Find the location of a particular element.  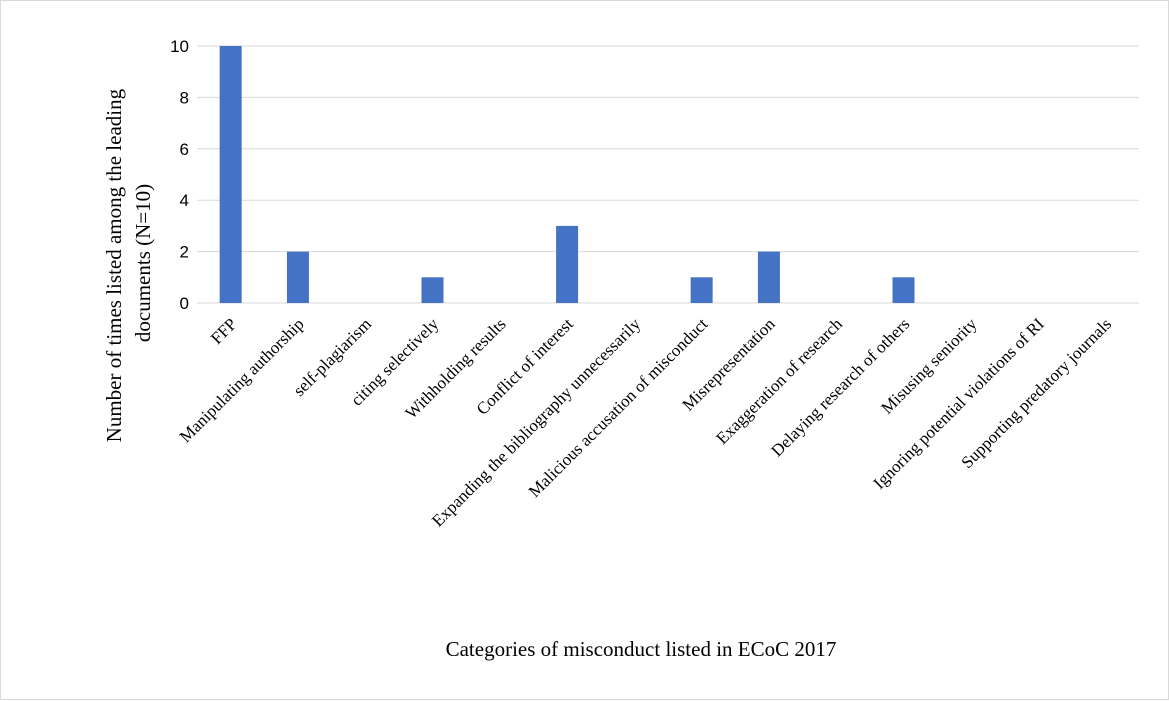

y-tick-labels: 0 2 4 6 8 10 is located at coordinates (179, 175).